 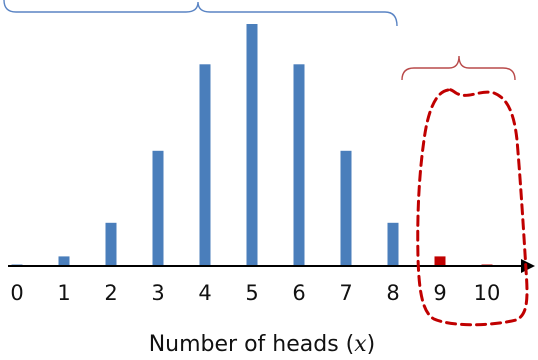 I want to click on x-axis-title: Number of heads (x), so click(x=262, y=344).